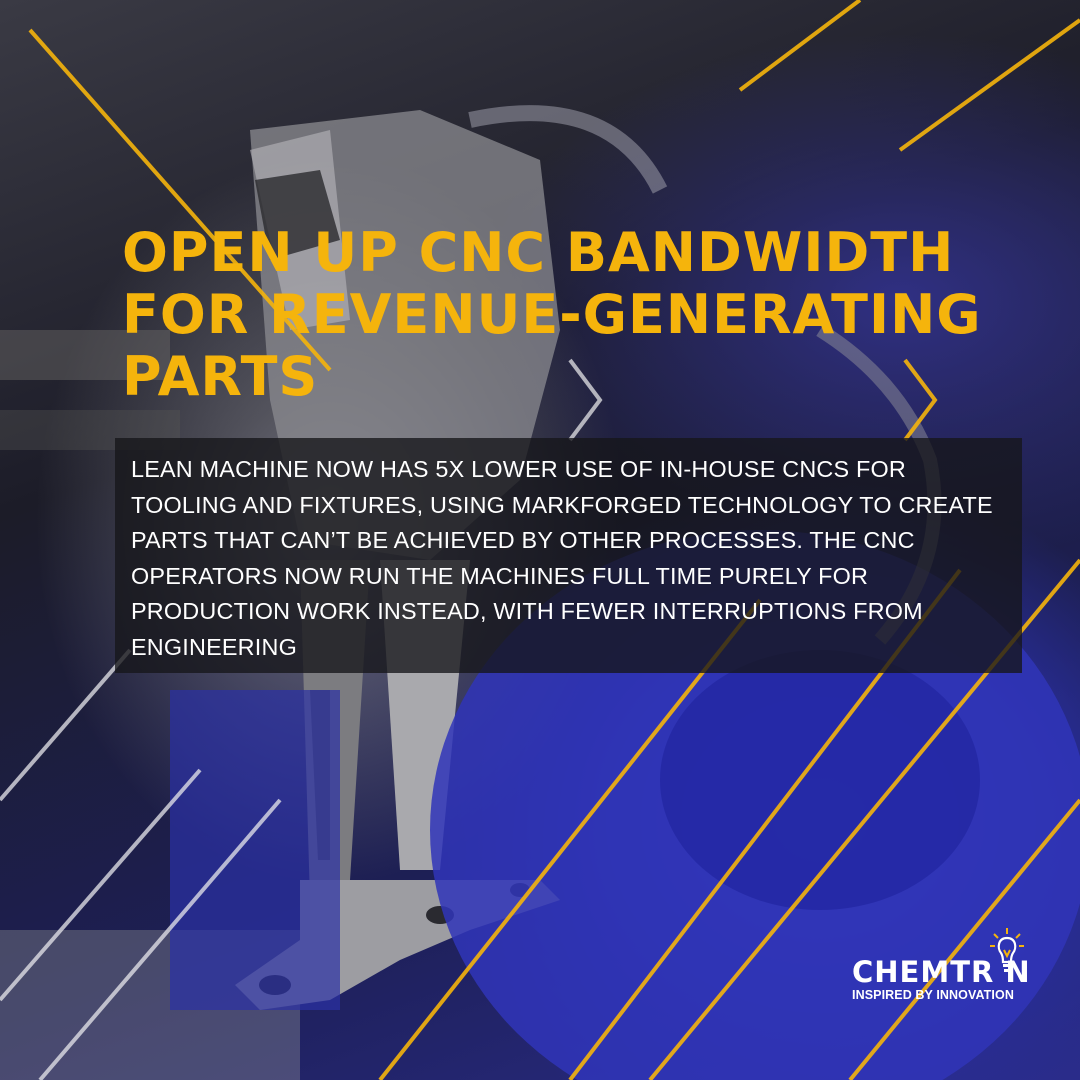  I want to click on lightbulb-icon, so click(1007, 950).